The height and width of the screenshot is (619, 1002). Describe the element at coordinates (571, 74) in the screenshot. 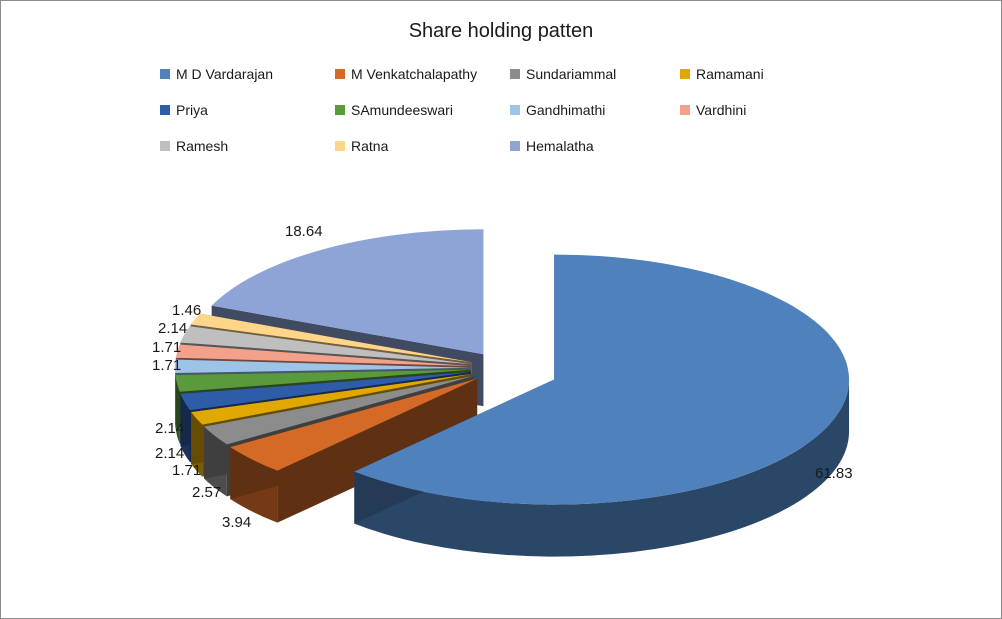

I see `legend-label: Sundariammal` at that location.